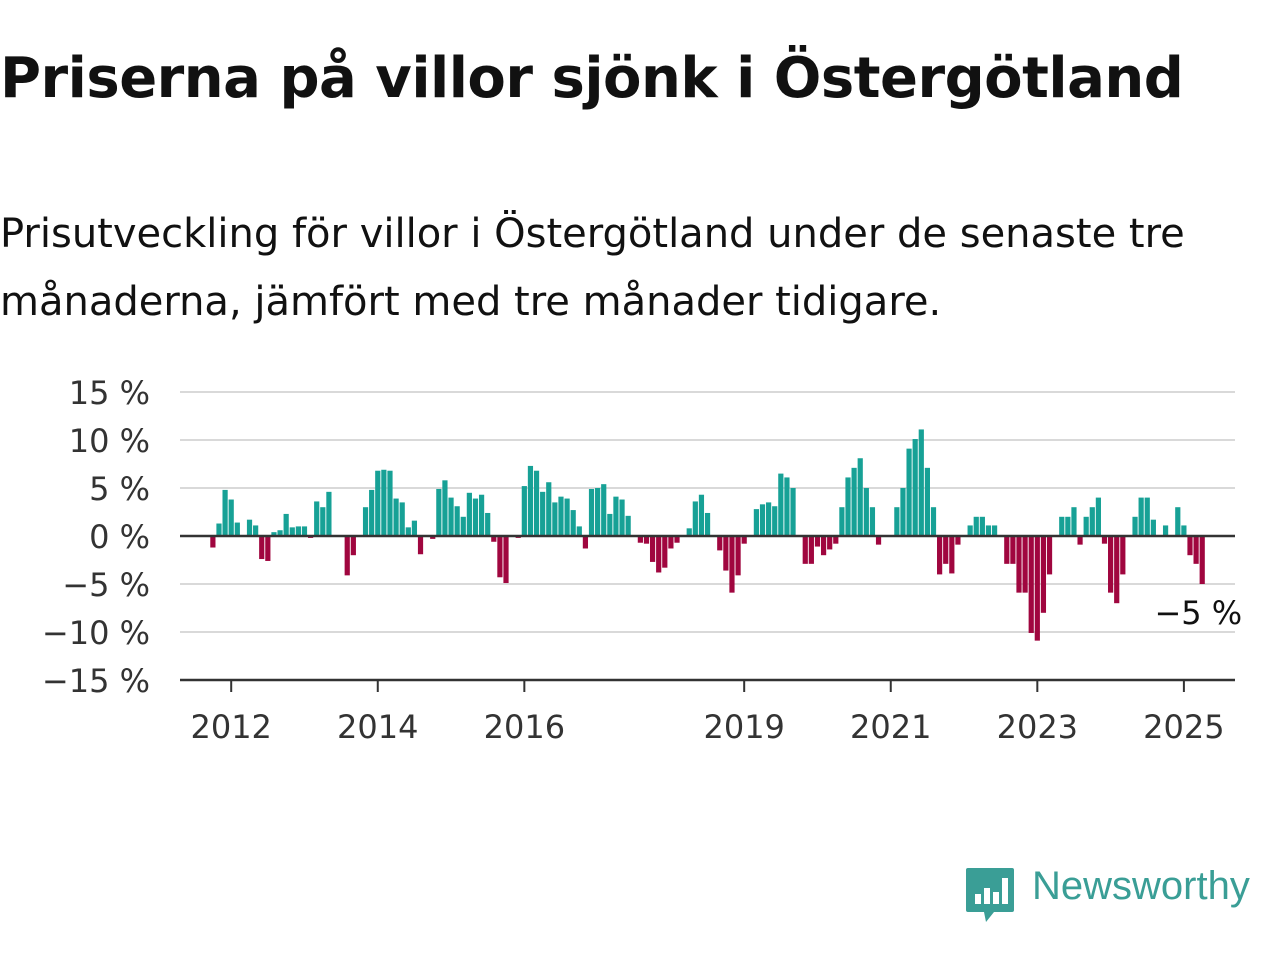 The width and height of the screenshot is (1280, 960). What do you see at coordinates (524, 727) in the screenshot?
I see `x-tick-label: 2016` at bounding box center [524, 727].